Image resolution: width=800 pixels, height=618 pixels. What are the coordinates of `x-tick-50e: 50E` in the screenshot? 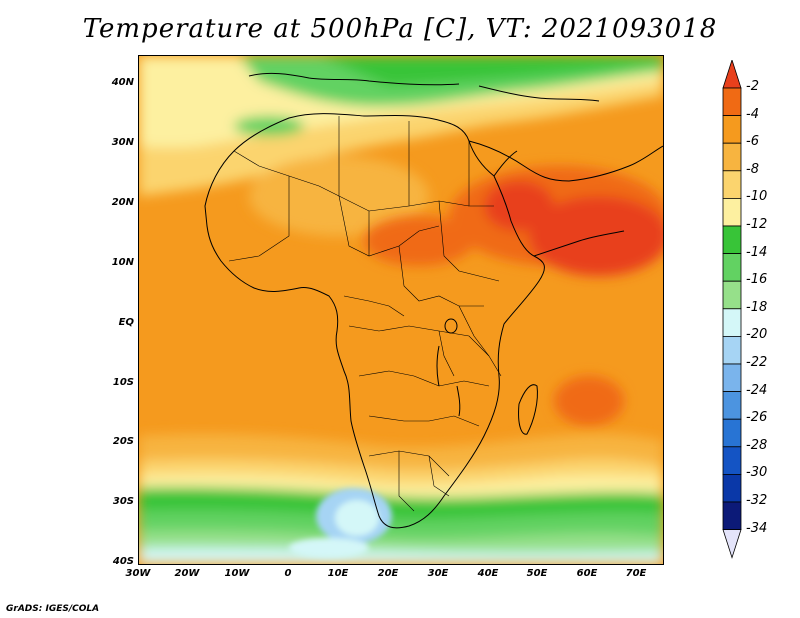 It's located at (537, 573).